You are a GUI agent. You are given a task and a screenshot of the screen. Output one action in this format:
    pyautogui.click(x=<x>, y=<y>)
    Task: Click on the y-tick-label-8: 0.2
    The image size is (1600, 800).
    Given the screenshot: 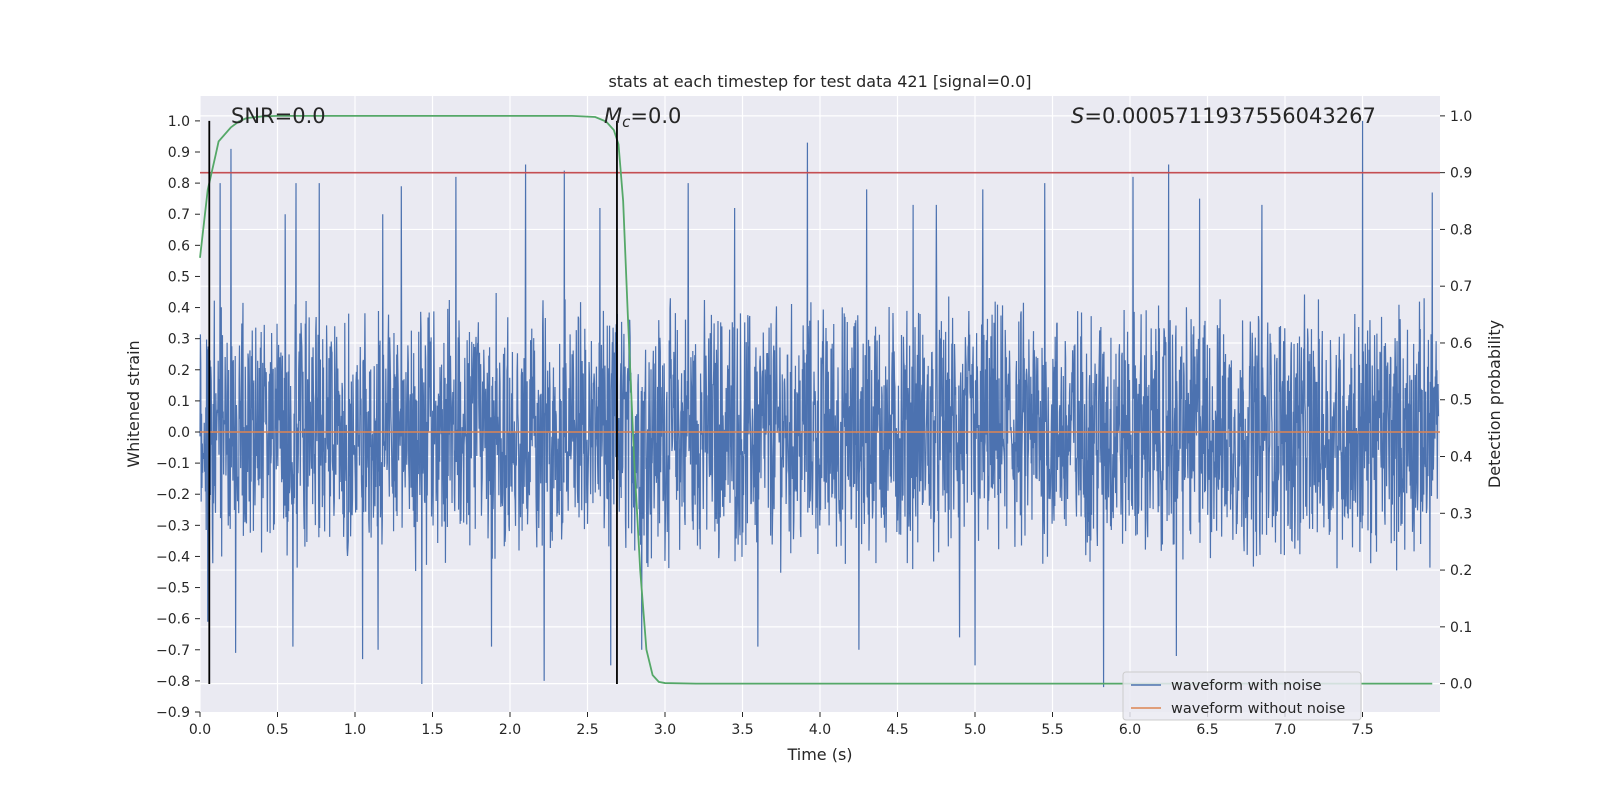 What is the action you would take?
    pyautogui.click(x=179, y=371)
    